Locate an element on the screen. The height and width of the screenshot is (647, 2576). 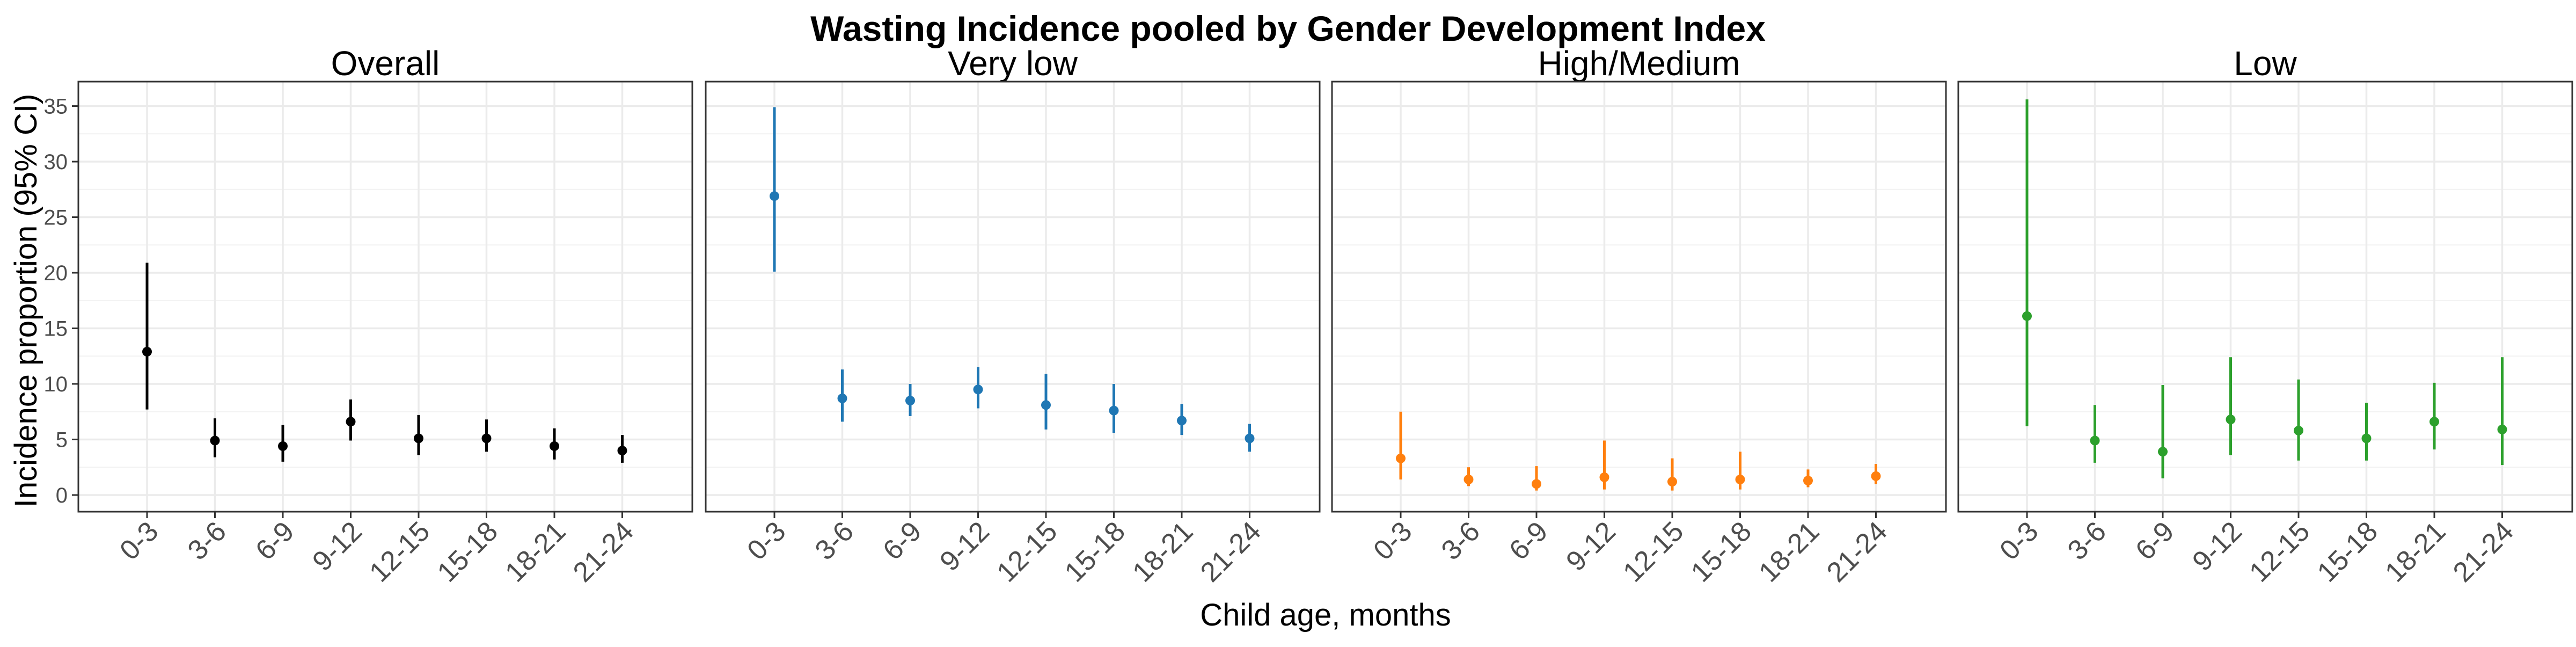
y-tick-label: 35 is located at coordinates (56, 107).